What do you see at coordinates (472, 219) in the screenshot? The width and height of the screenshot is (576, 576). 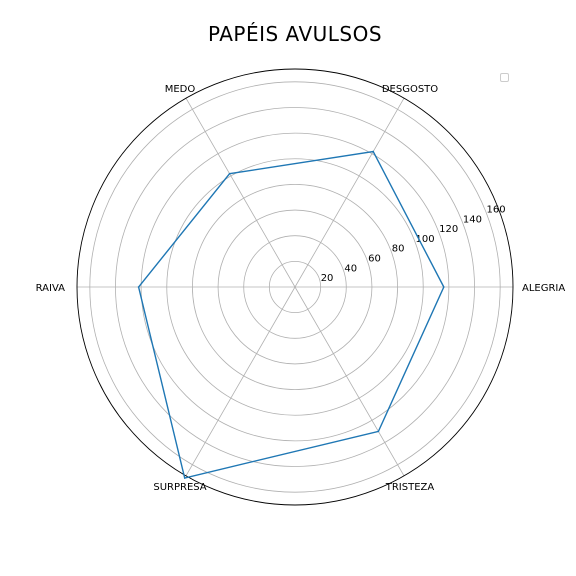 I see `tick-label: 140` at bounding box center [472, 219].